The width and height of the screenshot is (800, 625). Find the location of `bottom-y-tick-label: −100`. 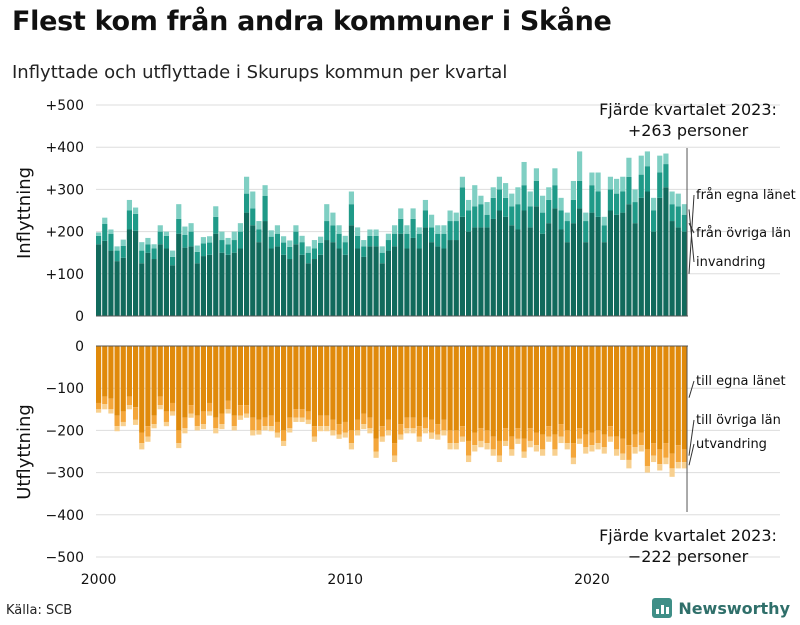

bottom-y-tick-label: −100 is located at coordinates (65, 389).